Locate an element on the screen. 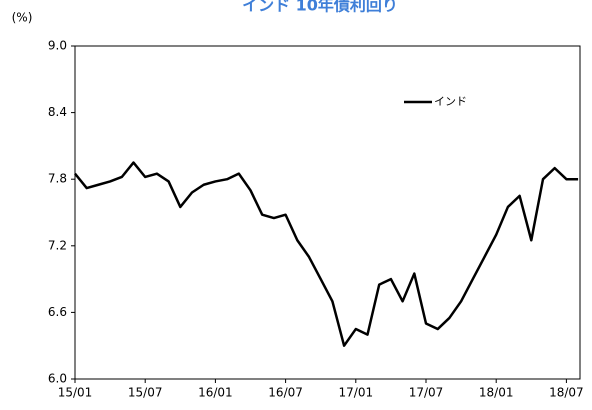 Image resolution: width=592 pixels, height=410 pixels. x-tick-label: 15/07 is located at coordinates (145, 393).